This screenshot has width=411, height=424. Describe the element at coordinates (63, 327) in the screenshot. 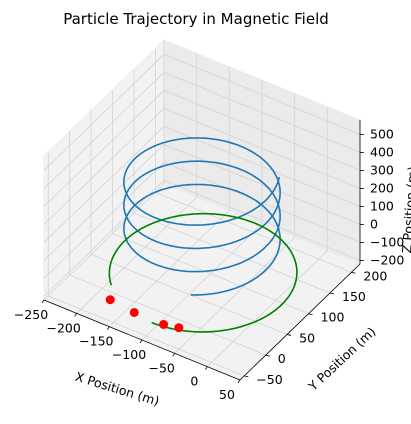

I see `x-tick-label: −200` at that location.